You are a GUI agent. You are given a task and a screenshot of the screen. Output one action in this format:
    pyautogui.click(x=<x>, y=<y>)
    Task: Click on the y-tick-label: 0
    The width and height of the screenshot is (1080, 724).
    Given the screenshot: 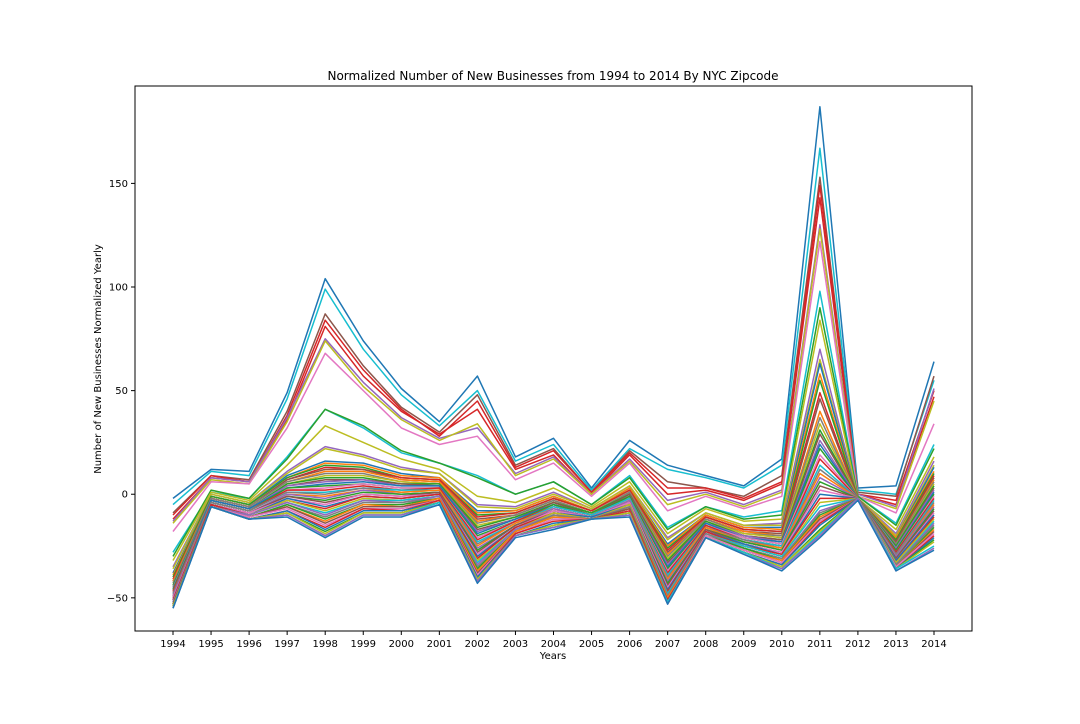 What is the action you would take?
    pyautogui.click(x=125, y=495)
    